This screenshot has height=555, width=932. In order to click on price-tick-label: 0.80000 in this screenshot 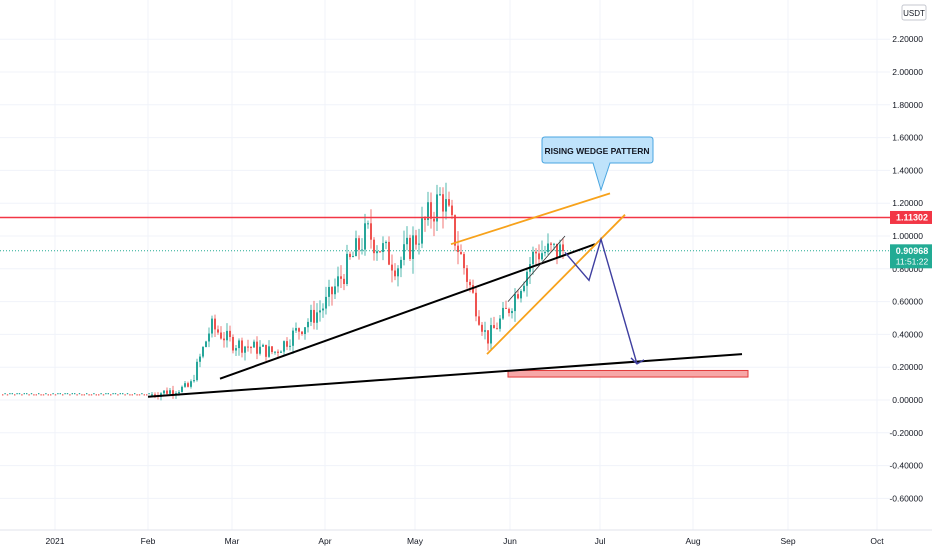, I will do `click(907, 269)`.